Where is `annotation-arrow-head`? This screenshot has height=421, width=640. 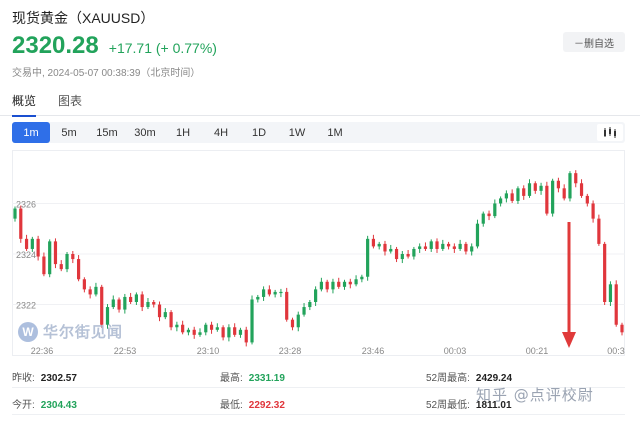 annotation-arrow-head is located at coordinates (569, 340).